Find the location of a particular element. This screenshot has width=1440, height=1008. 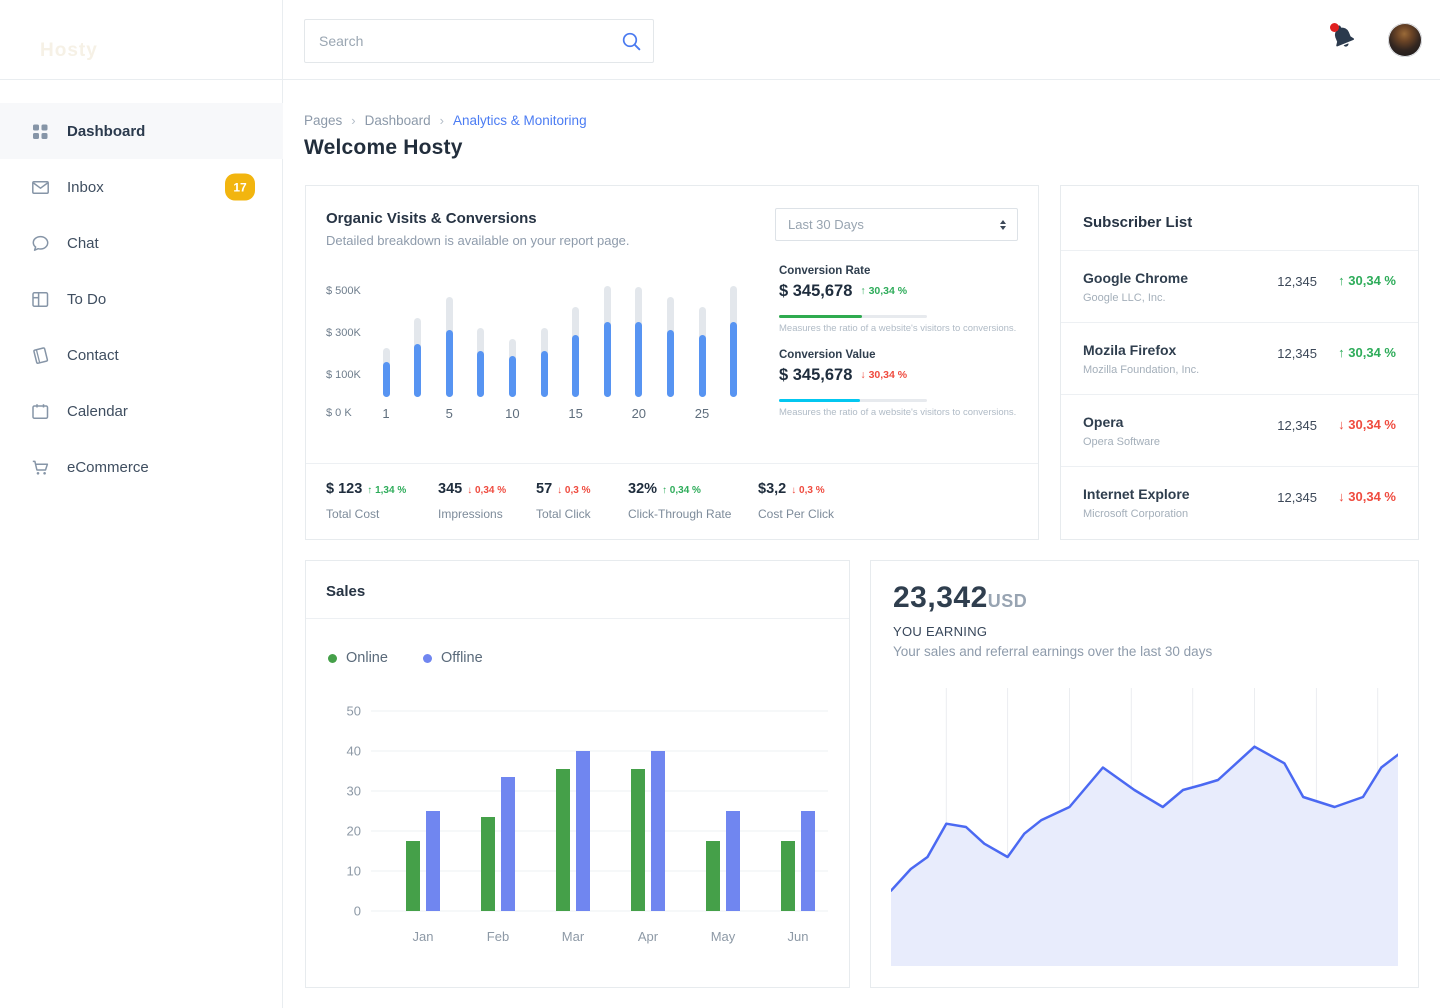

sidebar-header-divider is located at coordinates (141, 79).